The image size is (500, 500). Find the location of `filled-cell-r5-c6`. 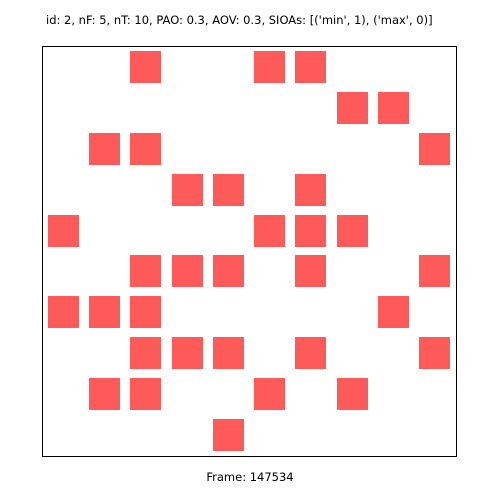

filled-cell-r5-c6 is located at coordinates (311, 271).